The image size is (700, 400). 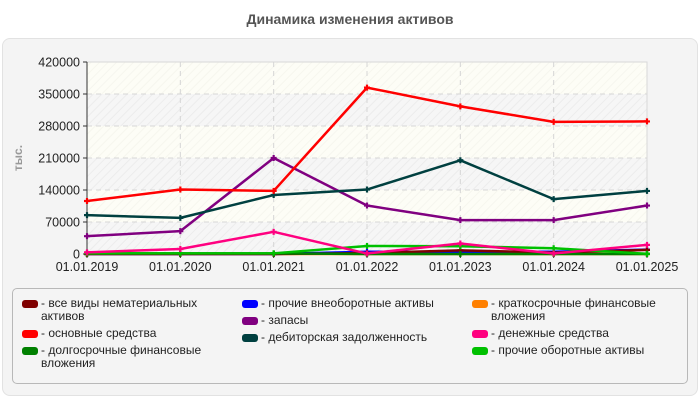 I want to click on x-tick-label: 01.01.2020, so click(x=180, y=267).